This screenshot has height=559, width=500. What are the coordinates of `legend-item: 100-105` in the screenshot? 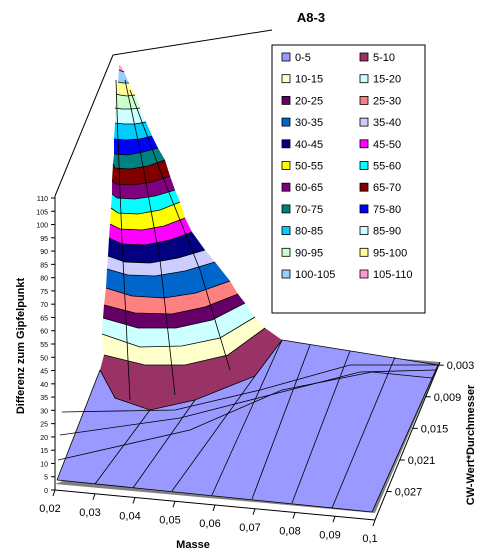 It's located at (308, 275).